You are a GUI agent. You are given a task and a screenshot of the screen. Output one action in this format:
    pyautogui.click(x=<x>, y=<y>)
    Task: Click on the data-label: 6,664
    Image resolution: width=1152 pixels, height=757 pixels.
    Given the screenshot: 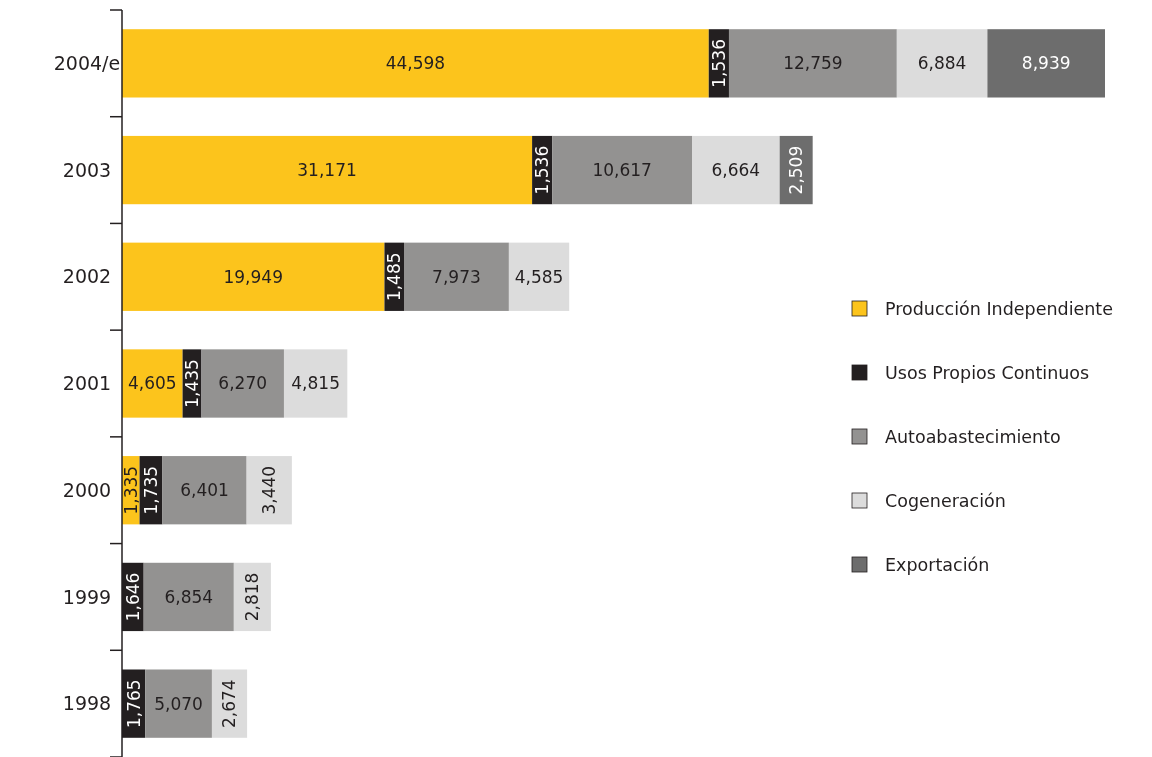 What is the action you would take?
    pyautogui.click(x=736, y=170)
    